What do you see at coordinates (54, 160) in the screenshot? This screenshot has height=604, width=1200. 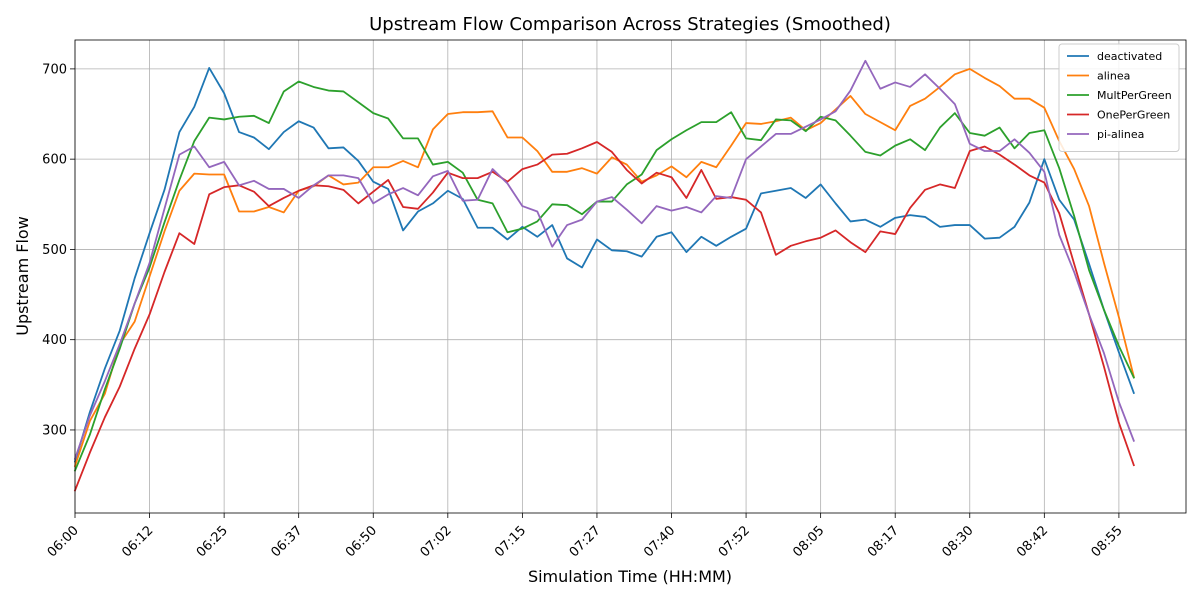 I see `y-tick-label: 600` at bounding box center [54, 160].